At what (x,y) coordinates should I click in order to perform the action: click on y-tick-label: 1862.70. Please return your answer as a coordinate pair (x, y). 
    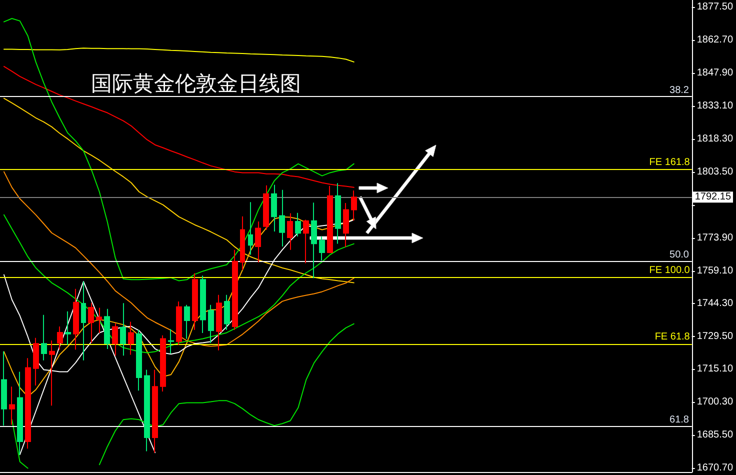
    Looking at the image, I should click on (715, 40).